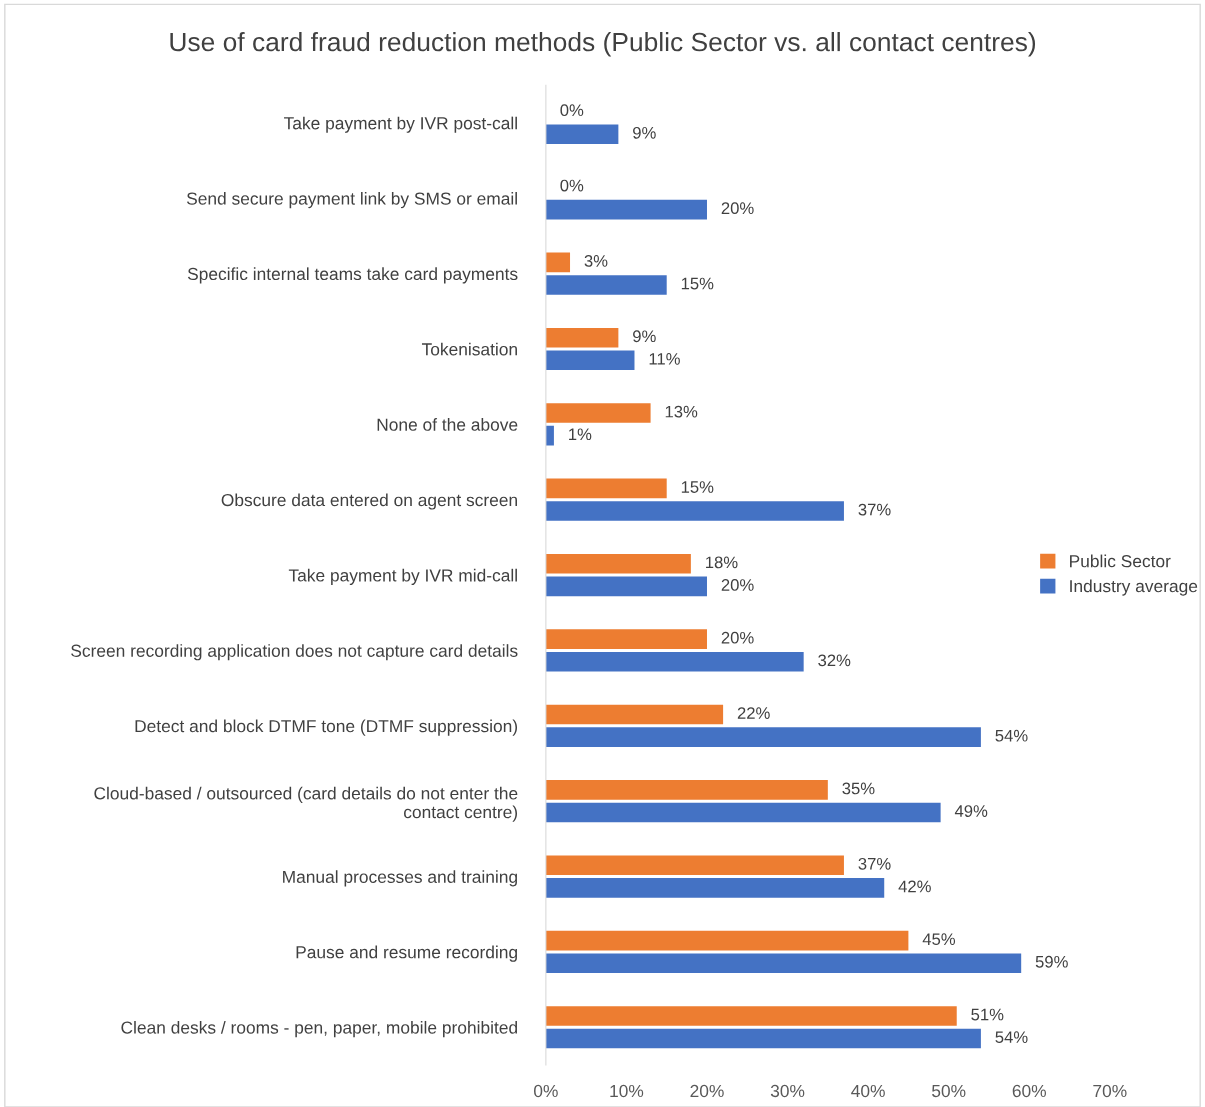 The width and height of the screenshot is (1205, 1107). Describe the element at coordinates (987, 1014) in the screenshot. I see `data-label: 51%` at that location.